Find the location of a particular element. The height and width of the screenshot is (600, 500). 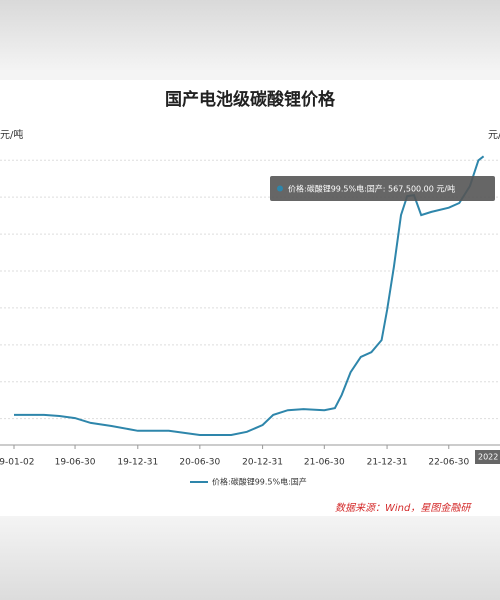

y-axis-label: 元/吨 is located at coordinates (11, 134).